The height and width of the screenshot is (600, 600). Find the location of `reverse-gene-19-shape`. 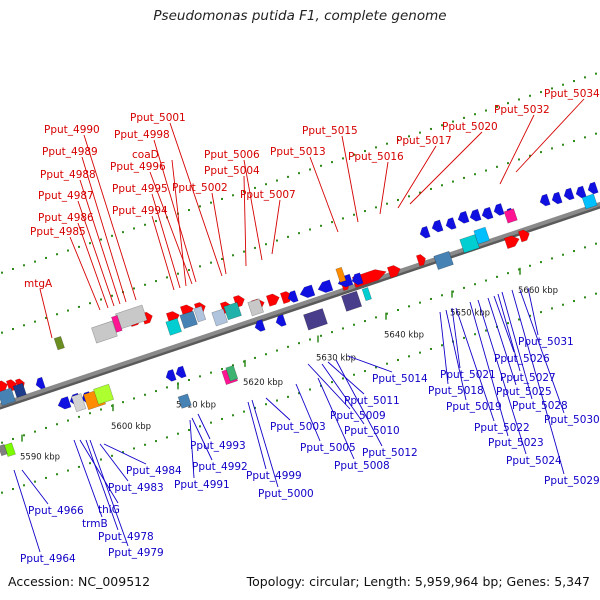

reverse-gene-19-shape is located at coordinates (499, 209).